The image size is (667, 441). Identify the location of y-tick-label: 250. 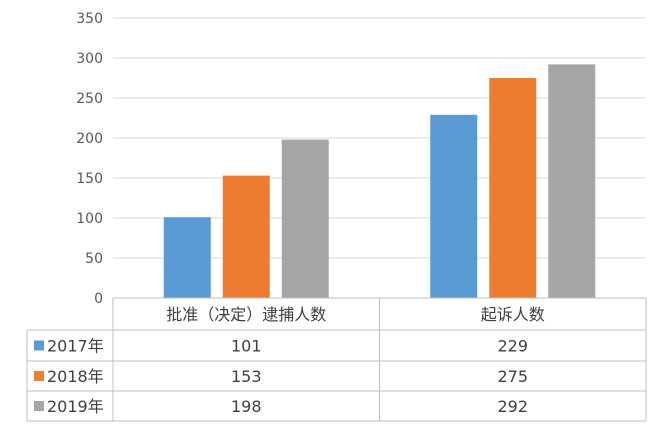
(89, 99).